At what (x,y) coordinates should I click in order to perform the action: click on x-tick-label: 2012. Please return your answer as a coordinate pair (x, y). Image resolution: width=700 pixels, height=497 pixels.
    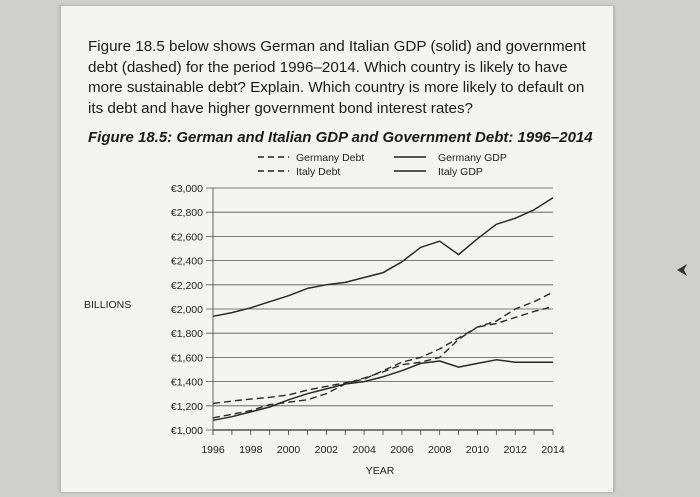
    Looking at the image, I should click on (516, 450).